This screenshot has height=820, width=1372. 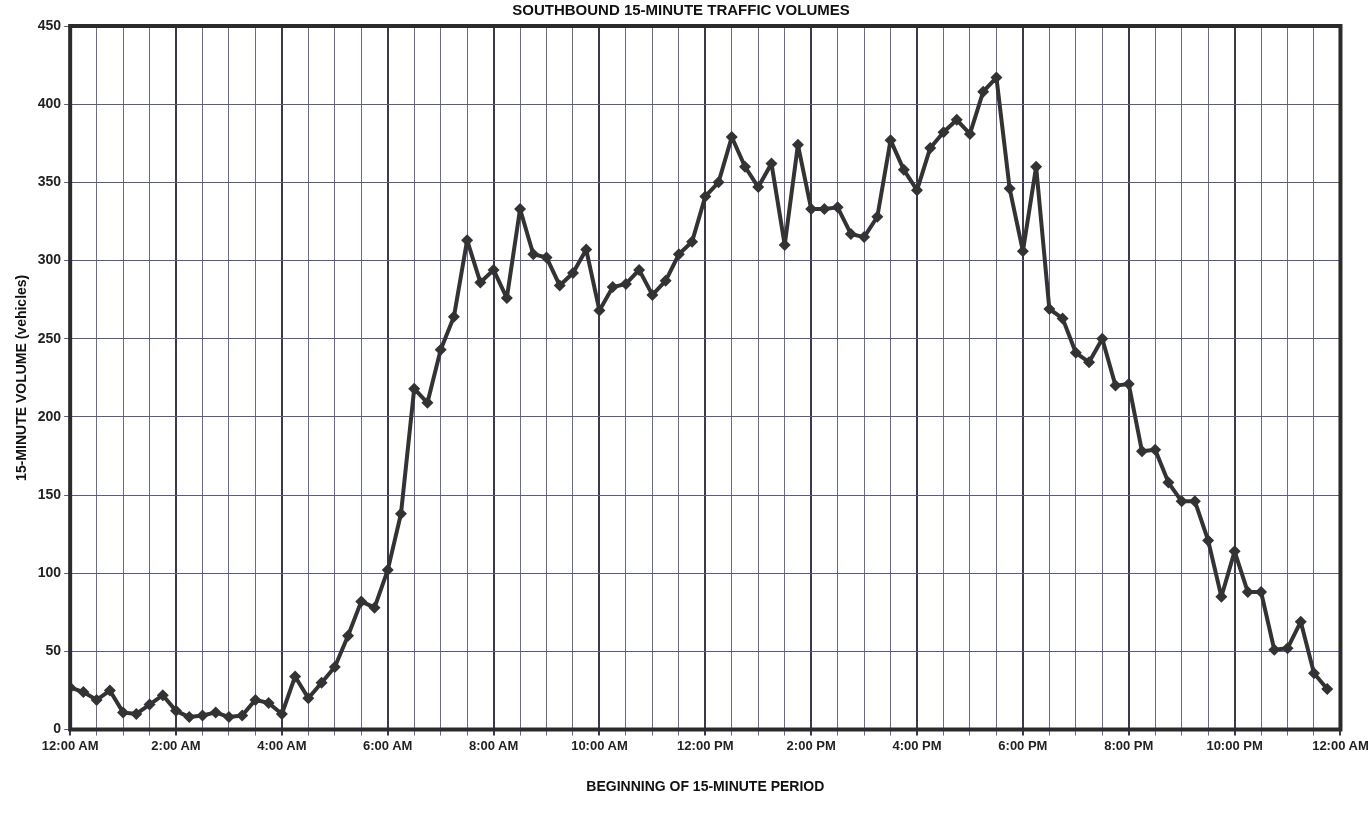 What do you see at coordinates (811, 745) in the screenshot?
I see `x-tick-label: 2:00 PM` at bounding box center [811, 745].